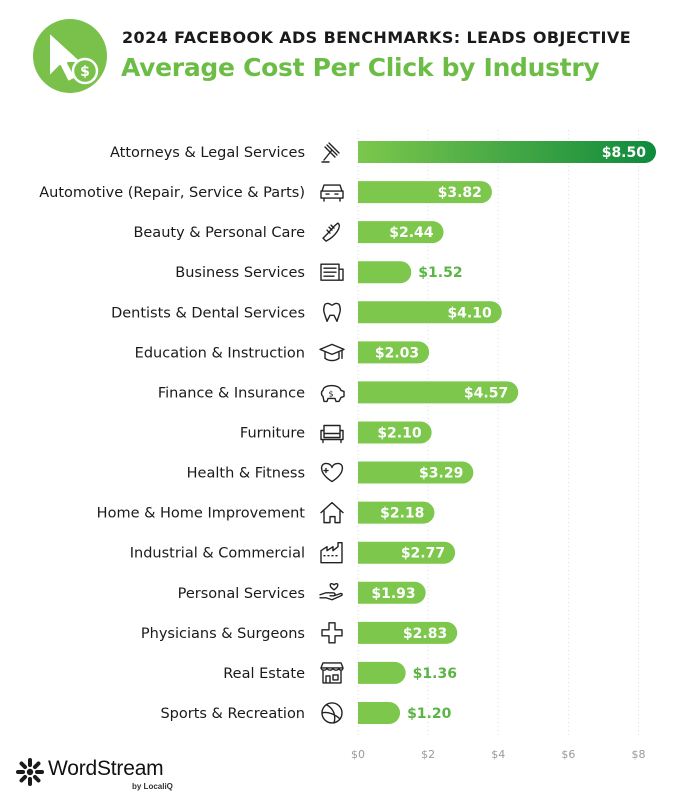 The image size is (678, 797). I want to click on storefront-icon, so click(332, 673).